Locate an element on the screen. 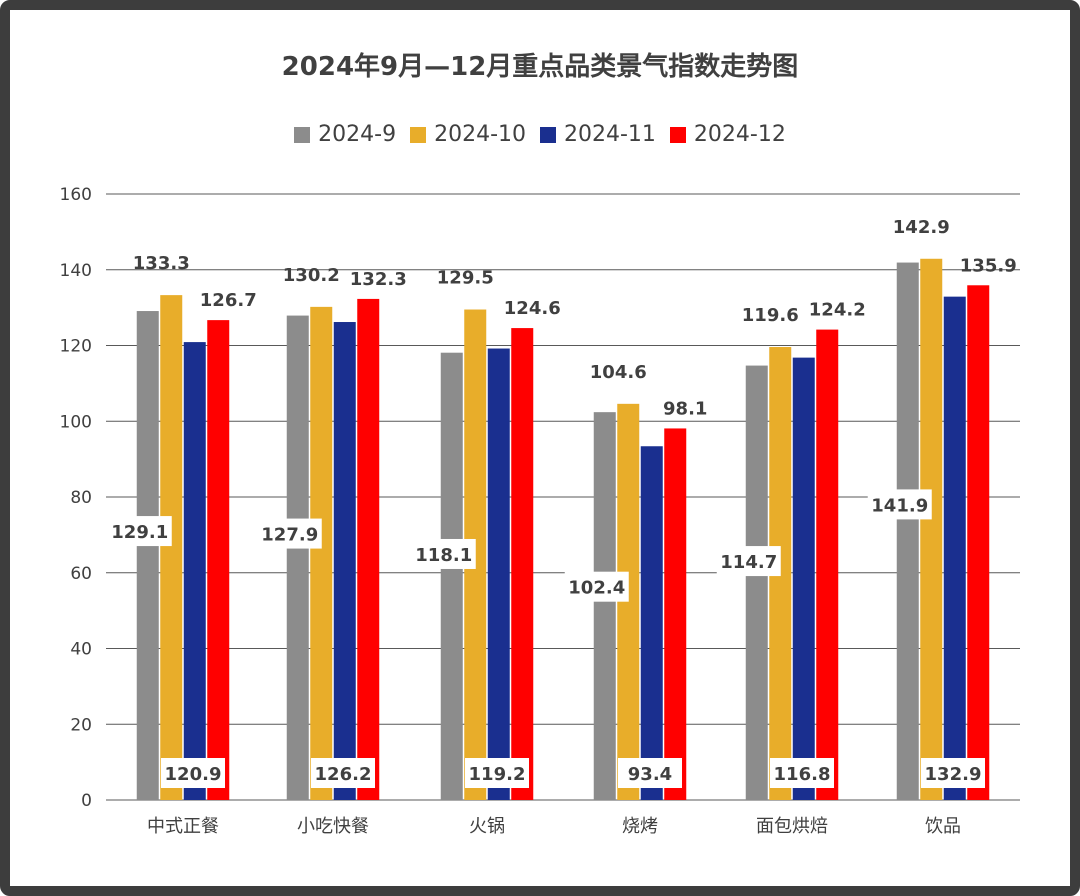 The width and height of the screenshot is (1080, 896). x-tick-label: 小吃快餐 is located at coordinates (333, 826).